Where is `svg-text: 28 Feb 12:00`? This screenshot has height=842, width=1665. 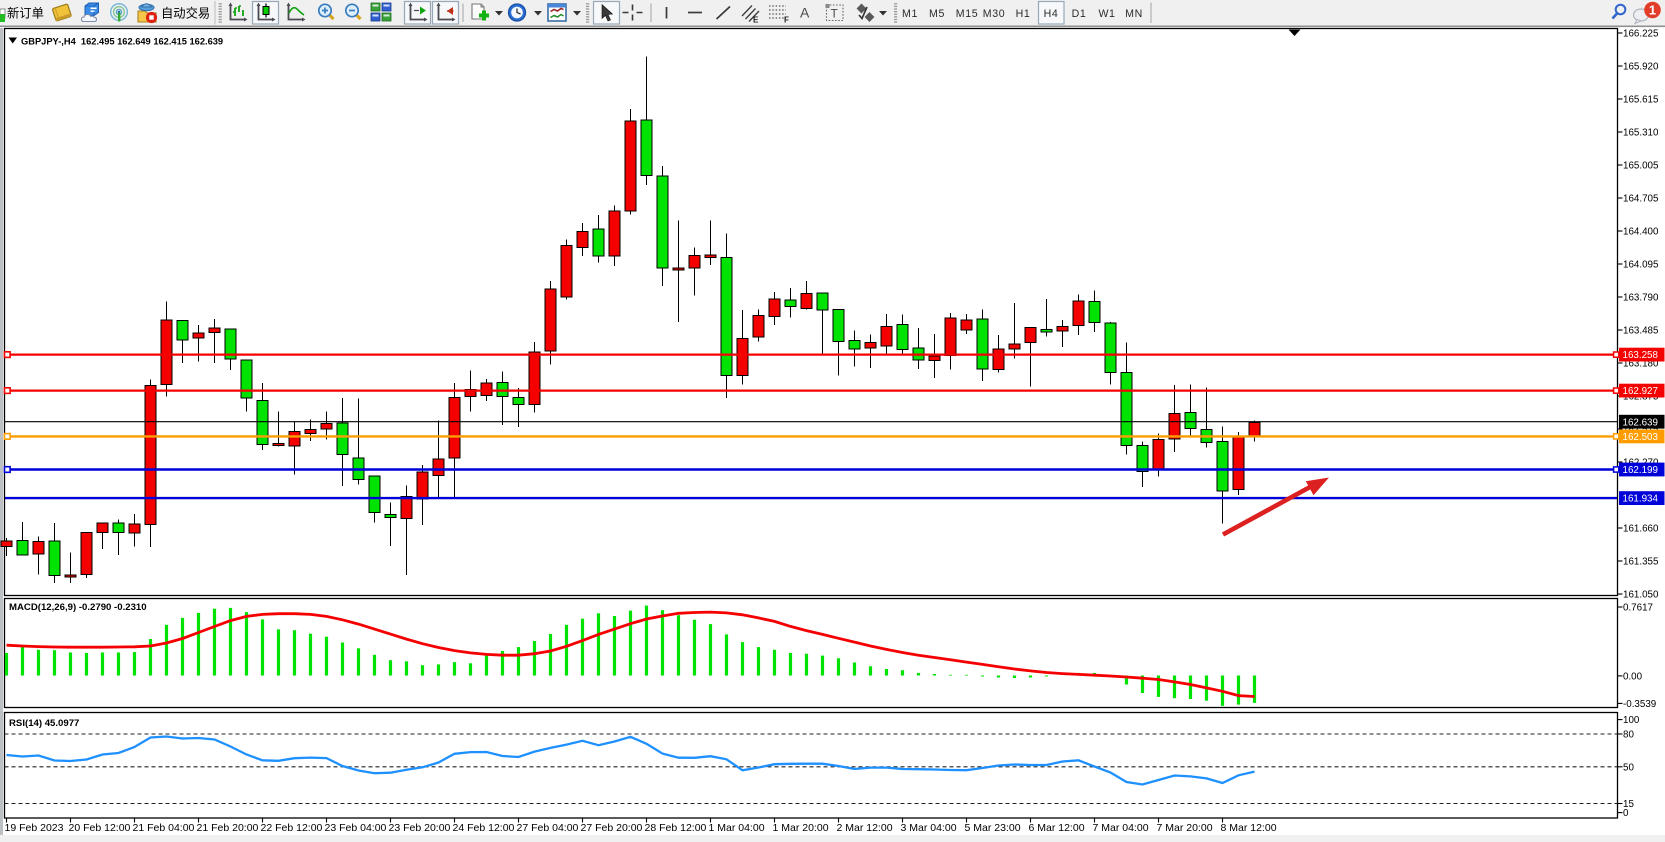
svg-text: 28 Feb 12:00 is located at coordinates (676, 828).